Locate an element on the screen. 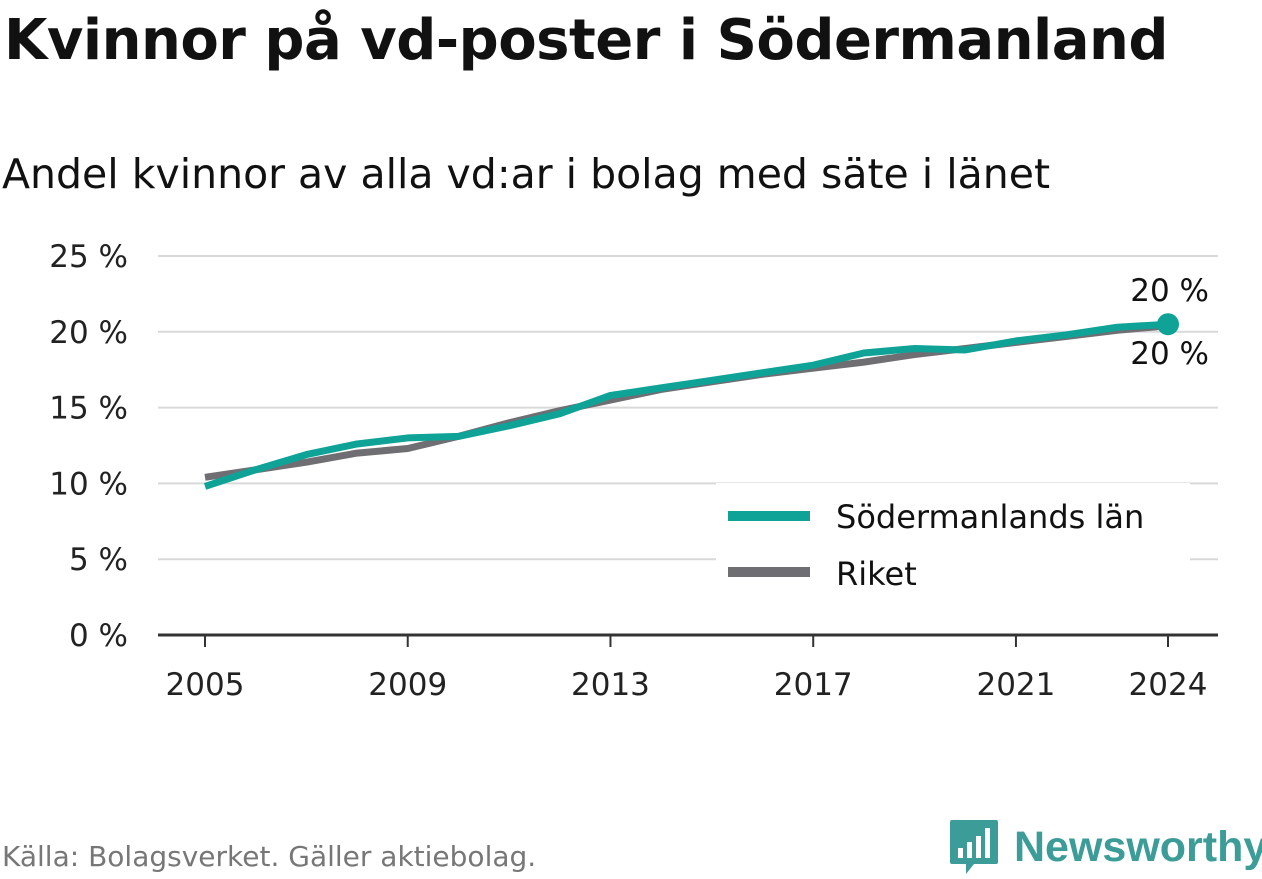  newsworthy-logo-icon is located at coordinates (974, 847).